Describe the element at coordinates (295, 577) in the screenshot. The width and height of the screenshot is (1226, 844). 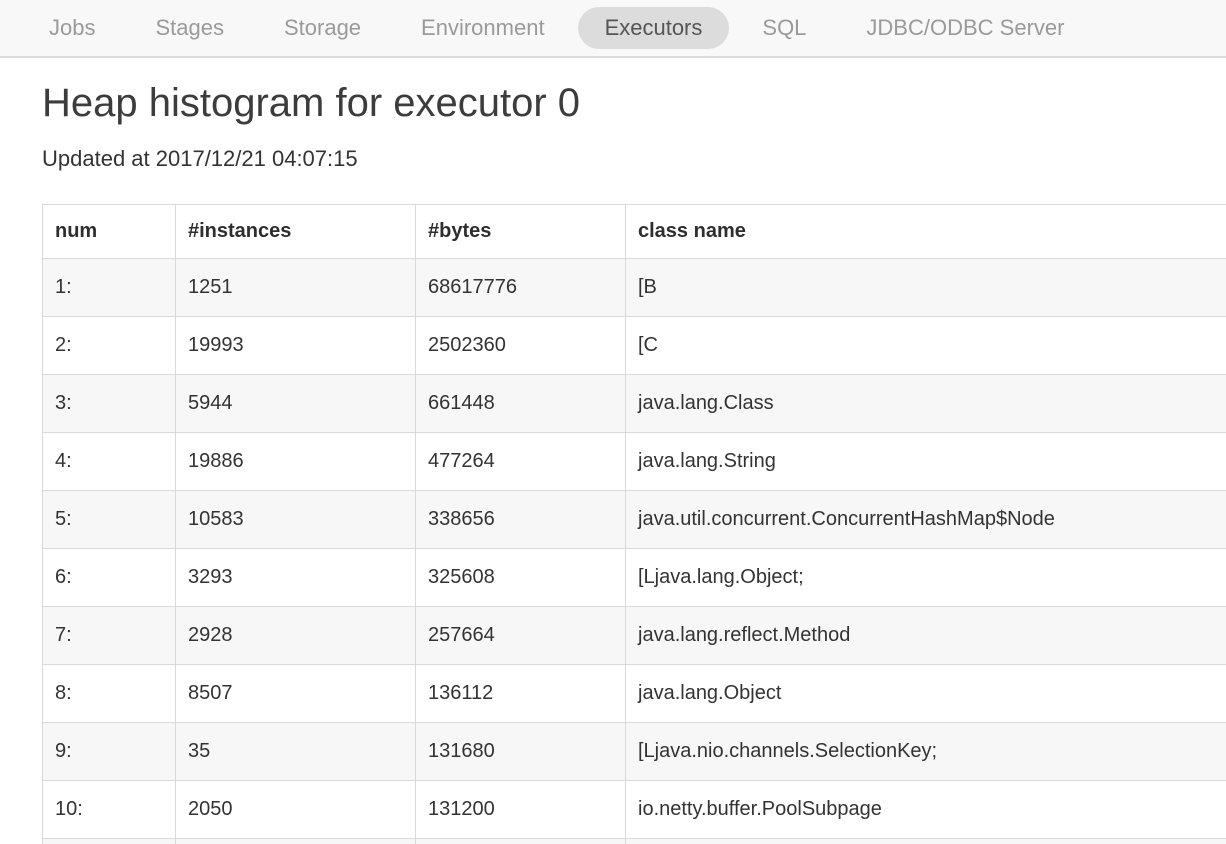
I see `cell-instances: 3293` at that location.